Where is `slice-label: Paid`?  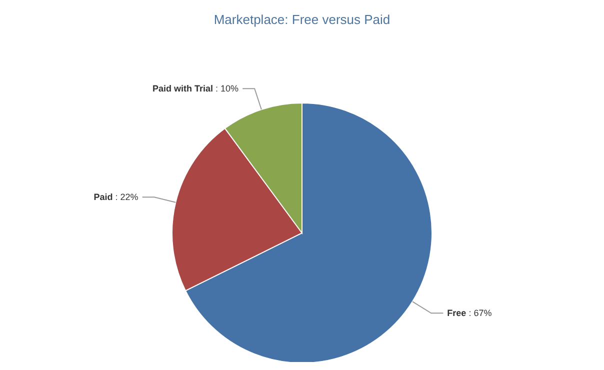
slice-label: Paid is located at coordinates (103, 197).